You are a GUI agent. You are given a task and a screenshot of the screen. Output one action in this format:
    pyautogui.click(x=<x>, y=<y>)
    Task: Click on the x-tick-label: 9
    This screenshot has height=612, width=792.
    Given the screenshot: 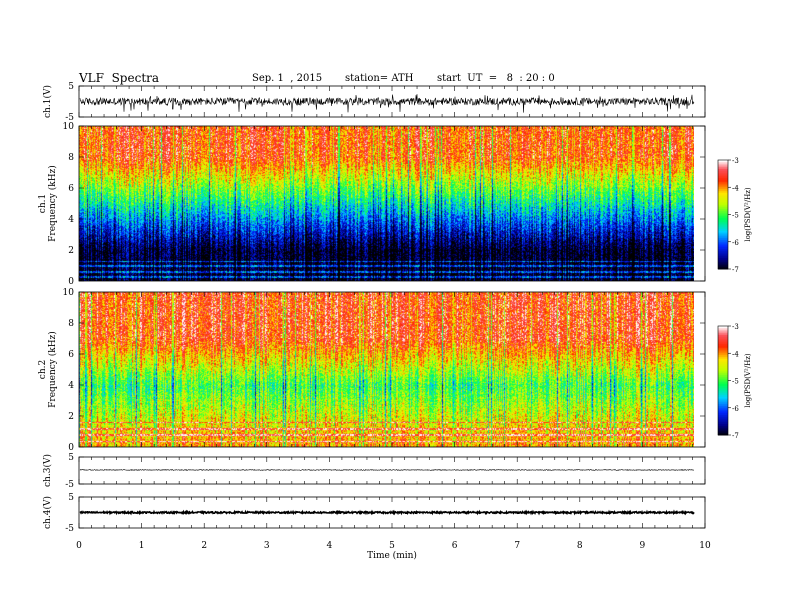 What is the action you would take?
    pyautogui.click(x=643, y=546)
    